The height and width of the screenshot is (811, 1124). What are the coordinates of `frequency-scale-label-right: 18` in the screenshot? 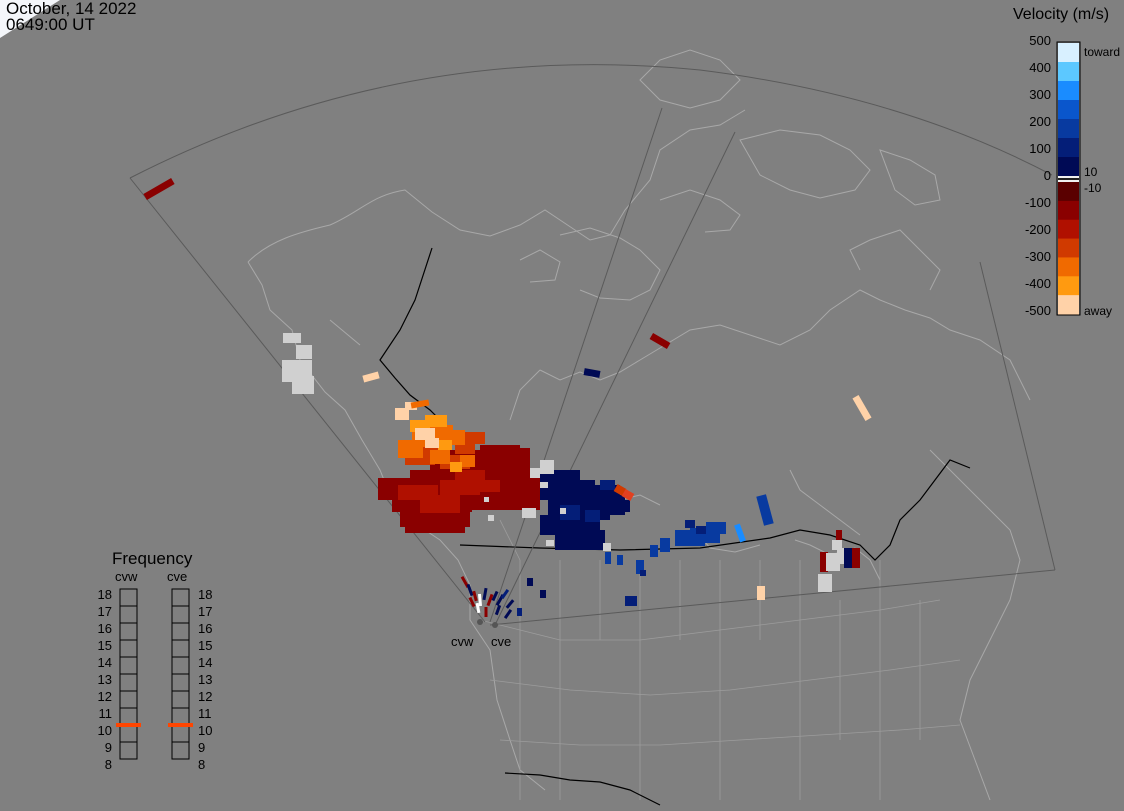 It's located at (205, 594).